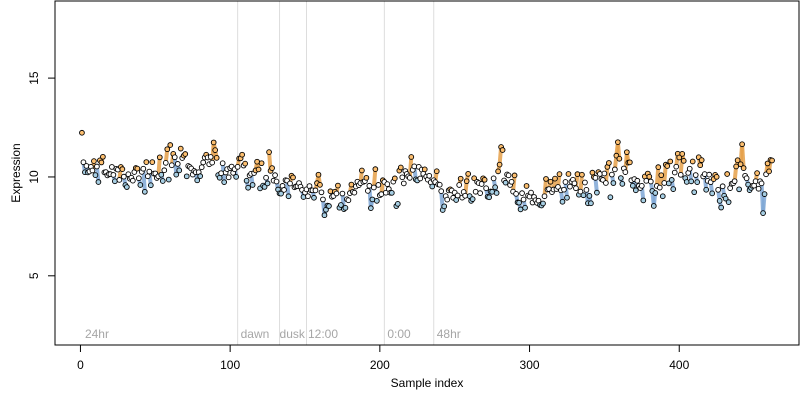  I want to click on x-tick-label: 0, so click(80, 365).